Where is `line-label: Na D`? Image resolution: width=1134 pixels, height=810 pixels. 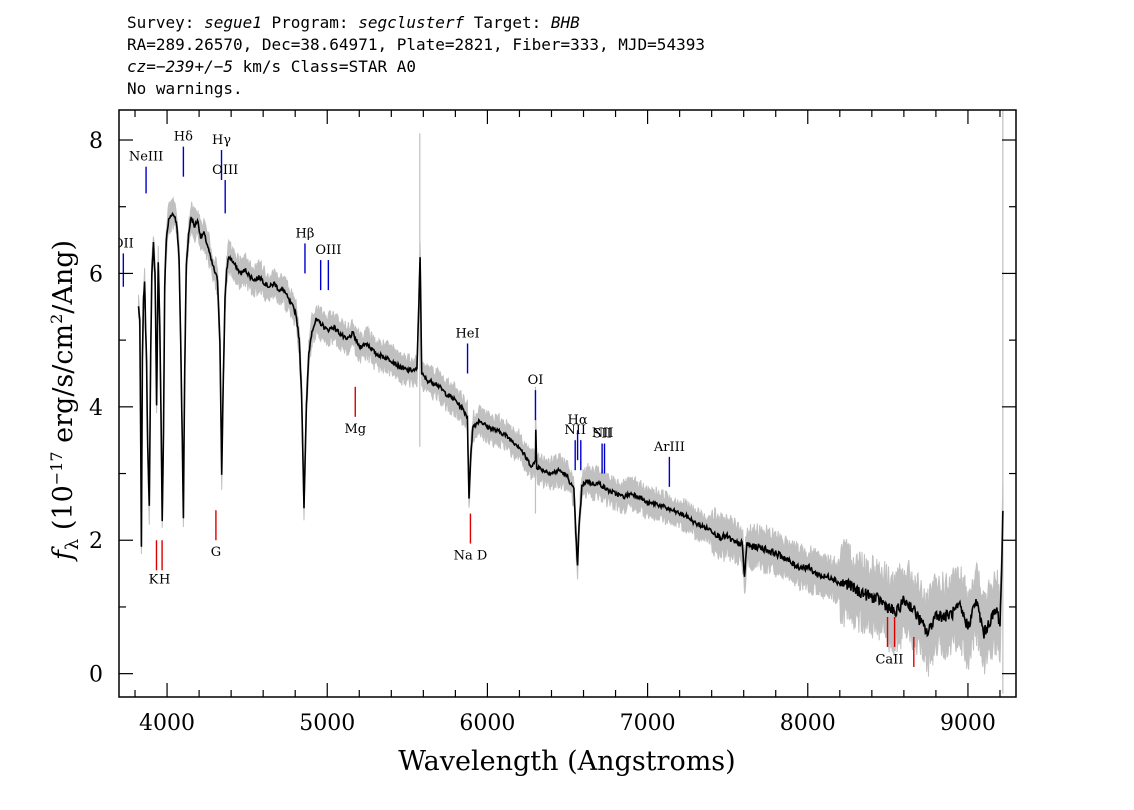 line-label: Na D is located at coordinates (471, 556).